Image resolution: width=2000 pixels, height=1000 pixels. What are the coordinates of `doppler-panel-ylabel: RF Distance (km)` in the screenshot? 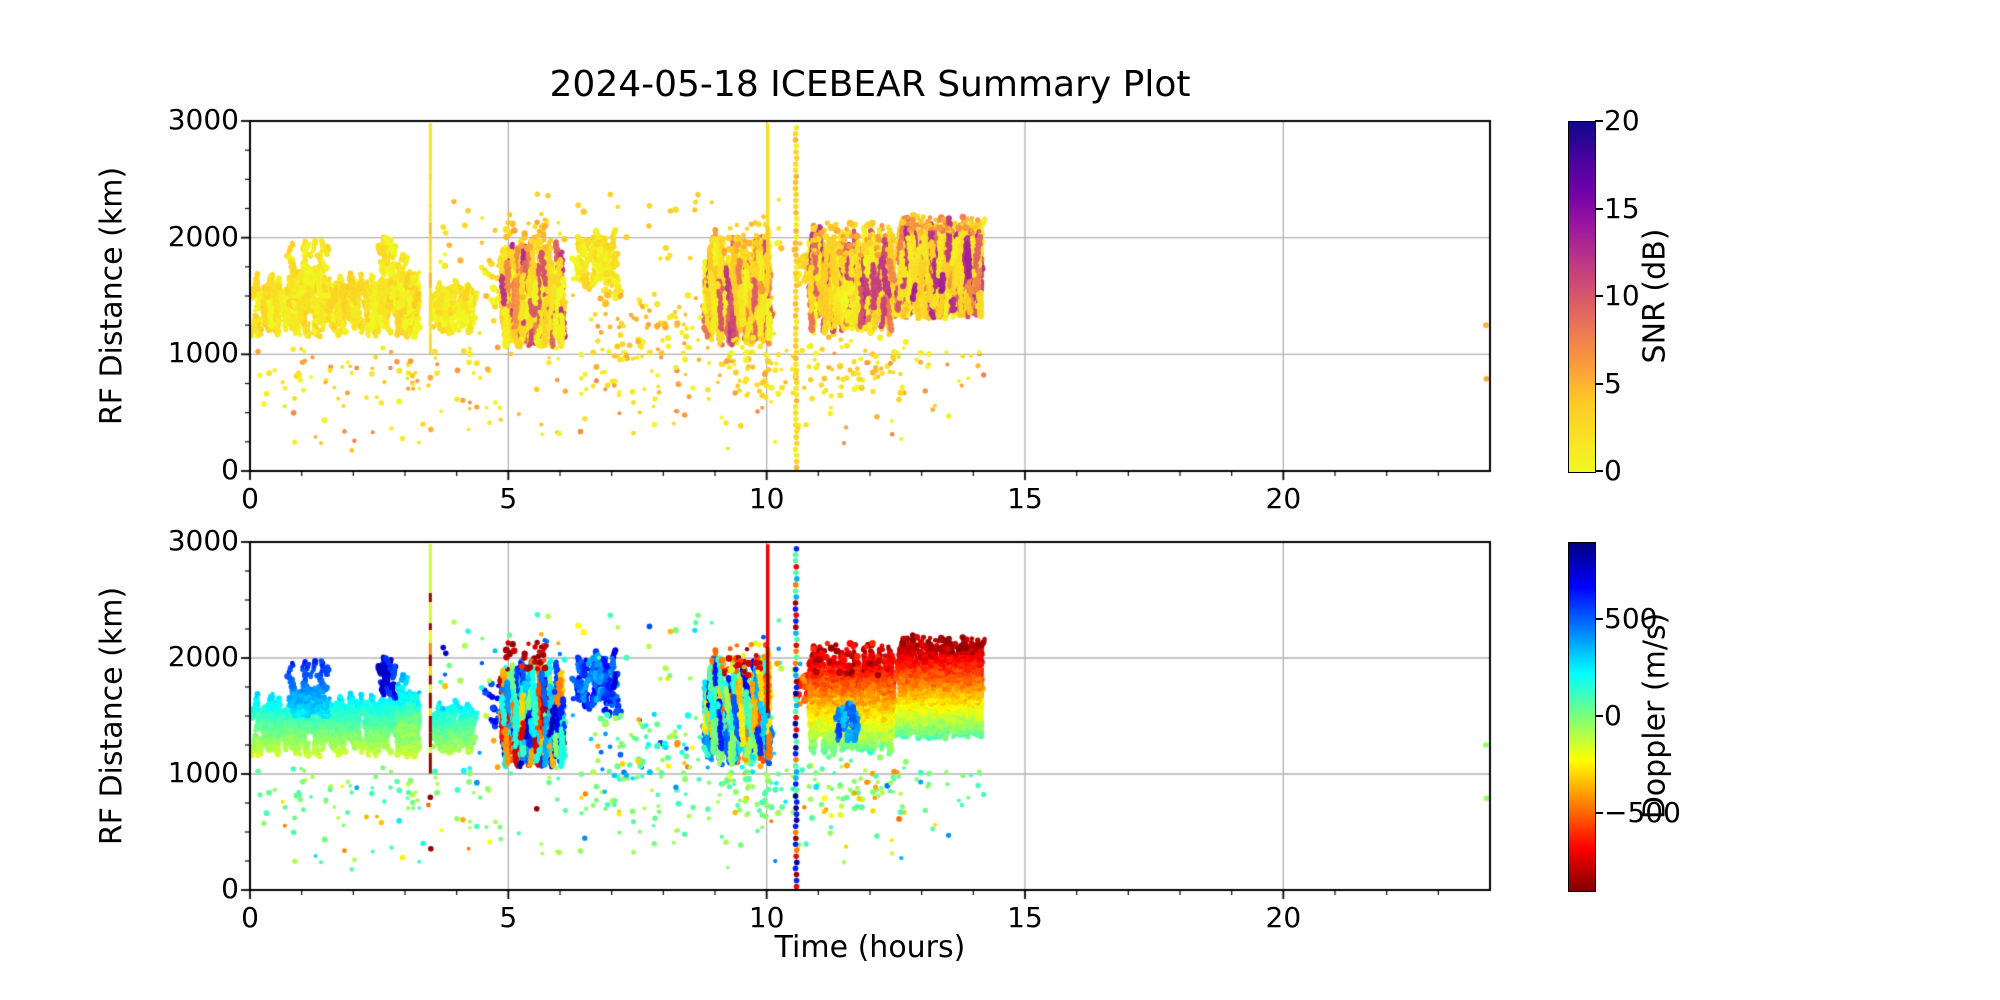 It's located at (112, 716).